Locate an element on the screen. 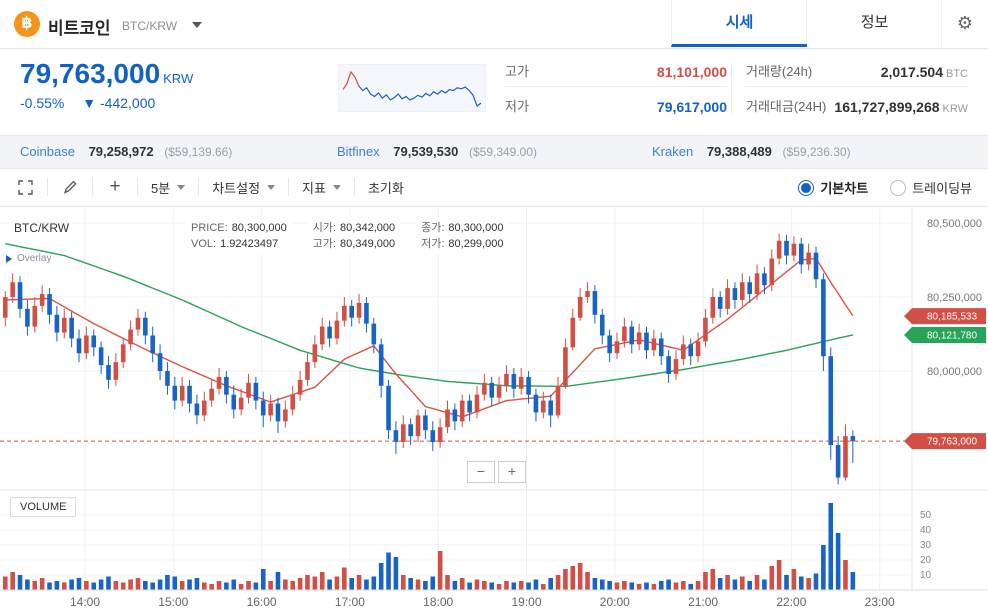  chart-settings-dropdown: 차트설정 is located at coordinates (243, 187).